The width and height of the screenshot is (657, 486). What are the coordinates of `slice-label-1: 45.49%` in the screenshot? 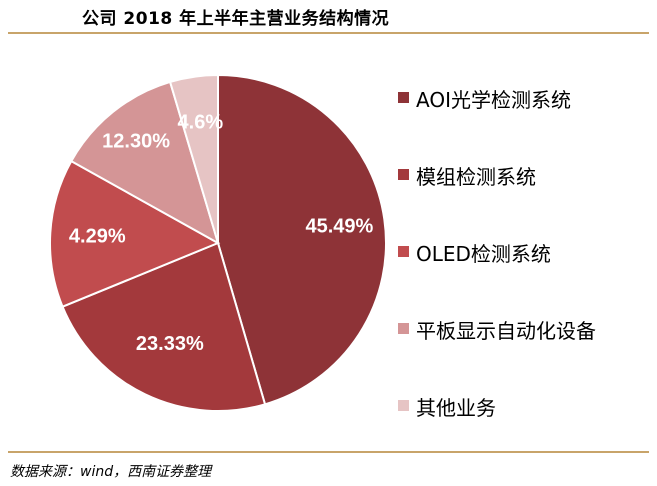 It's located at (339, 227).